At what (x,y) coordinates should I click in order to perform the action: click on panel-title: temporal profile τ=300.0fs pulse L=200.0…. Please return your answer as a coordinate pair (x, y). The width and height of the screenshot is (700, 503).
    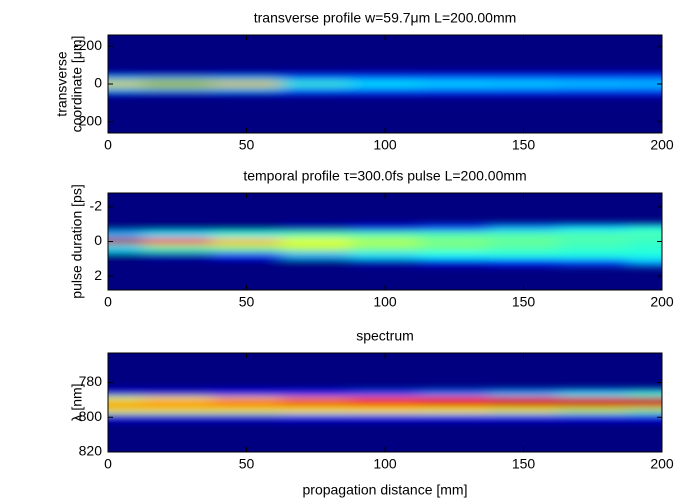
    Looking at the image, I should click on (384, 176).